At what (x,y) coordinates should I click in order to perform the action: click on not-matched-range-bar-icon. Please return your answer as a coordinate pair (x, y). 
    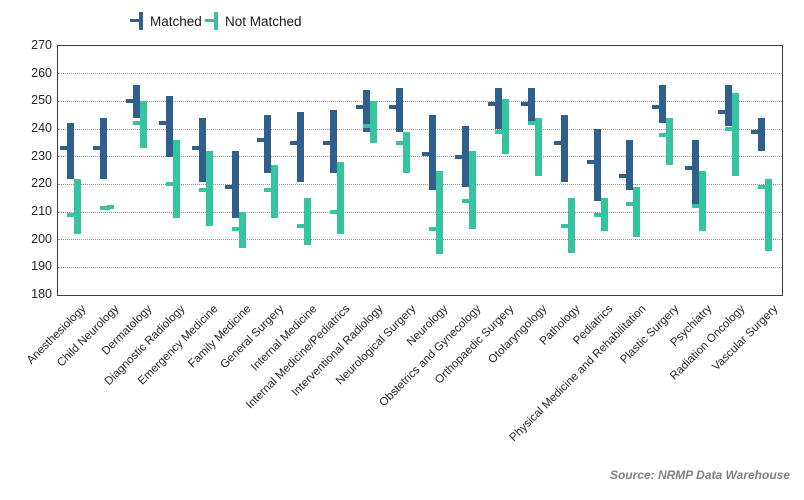
    Looking at the image, I should click on (211, 21).